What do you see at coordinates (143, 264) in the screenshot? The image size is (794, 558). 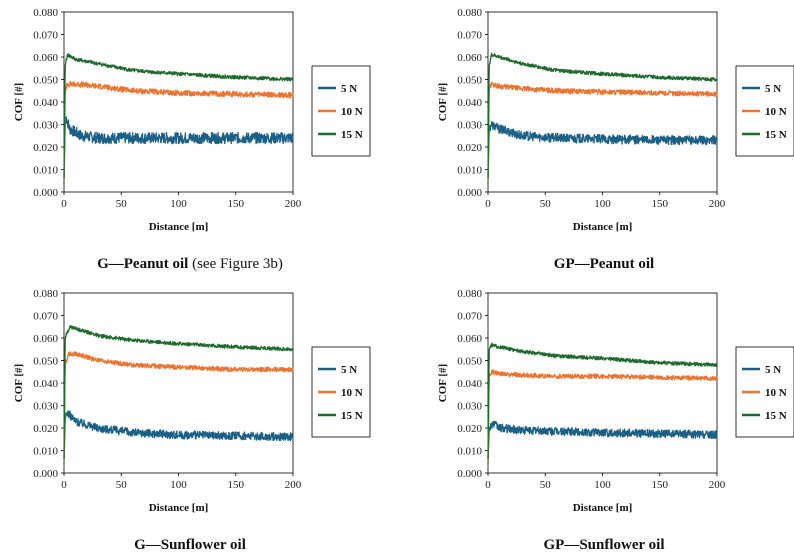 I see `caption-bold: G—Peanut oil` at bounding box center [143, 264].